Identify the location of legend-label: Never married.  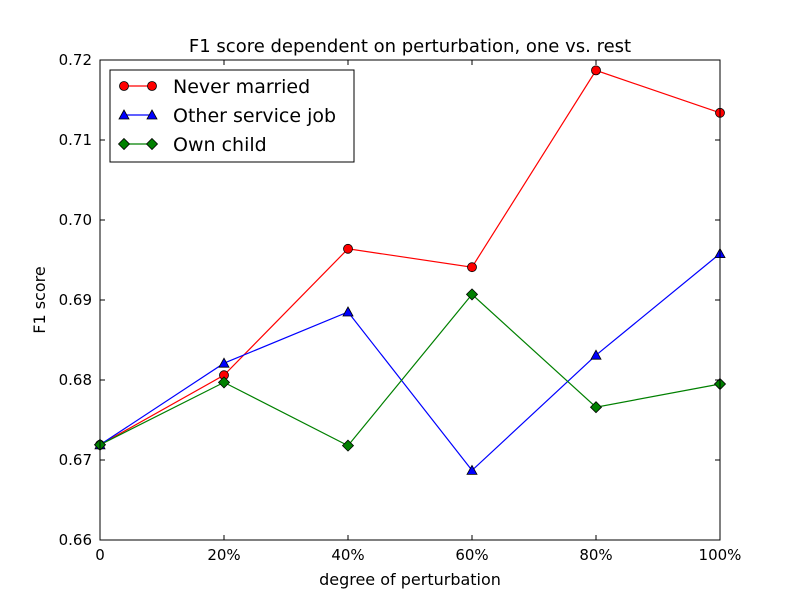
(241, 87).